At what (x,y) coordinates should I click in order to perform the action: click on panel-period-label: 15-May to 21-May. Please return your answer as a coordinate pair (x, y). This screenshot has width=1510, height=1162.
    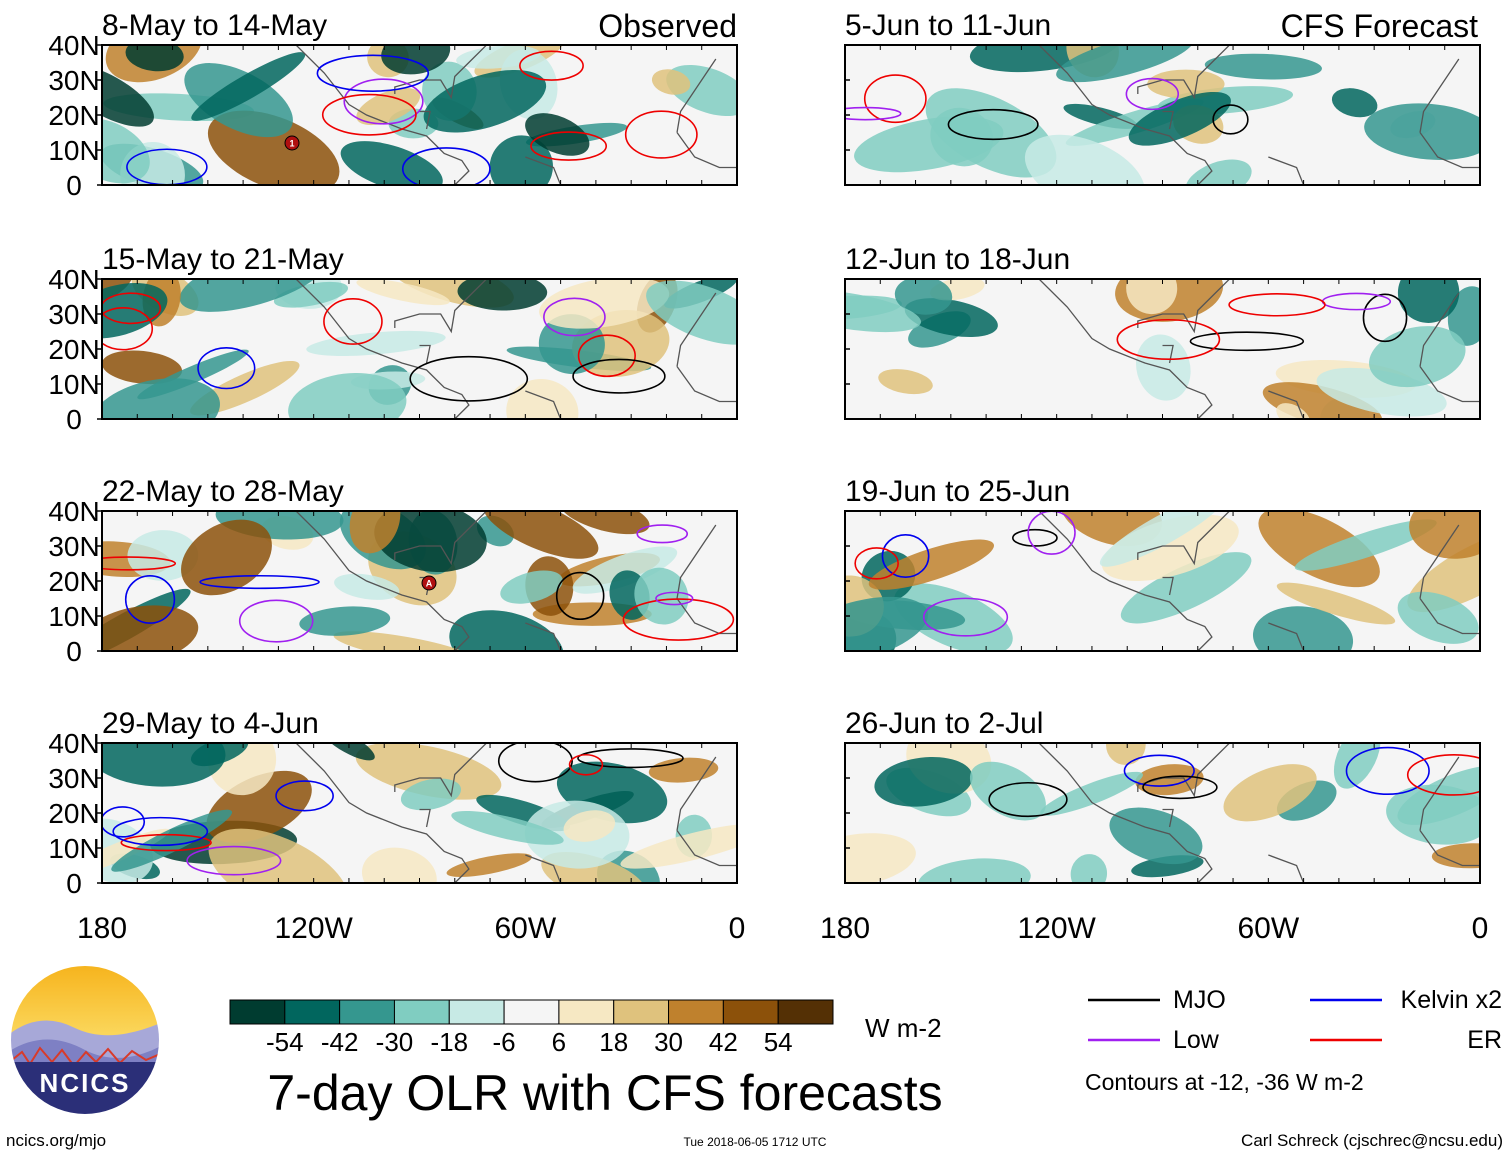
    Looking at the image, I should click on (223, 259).